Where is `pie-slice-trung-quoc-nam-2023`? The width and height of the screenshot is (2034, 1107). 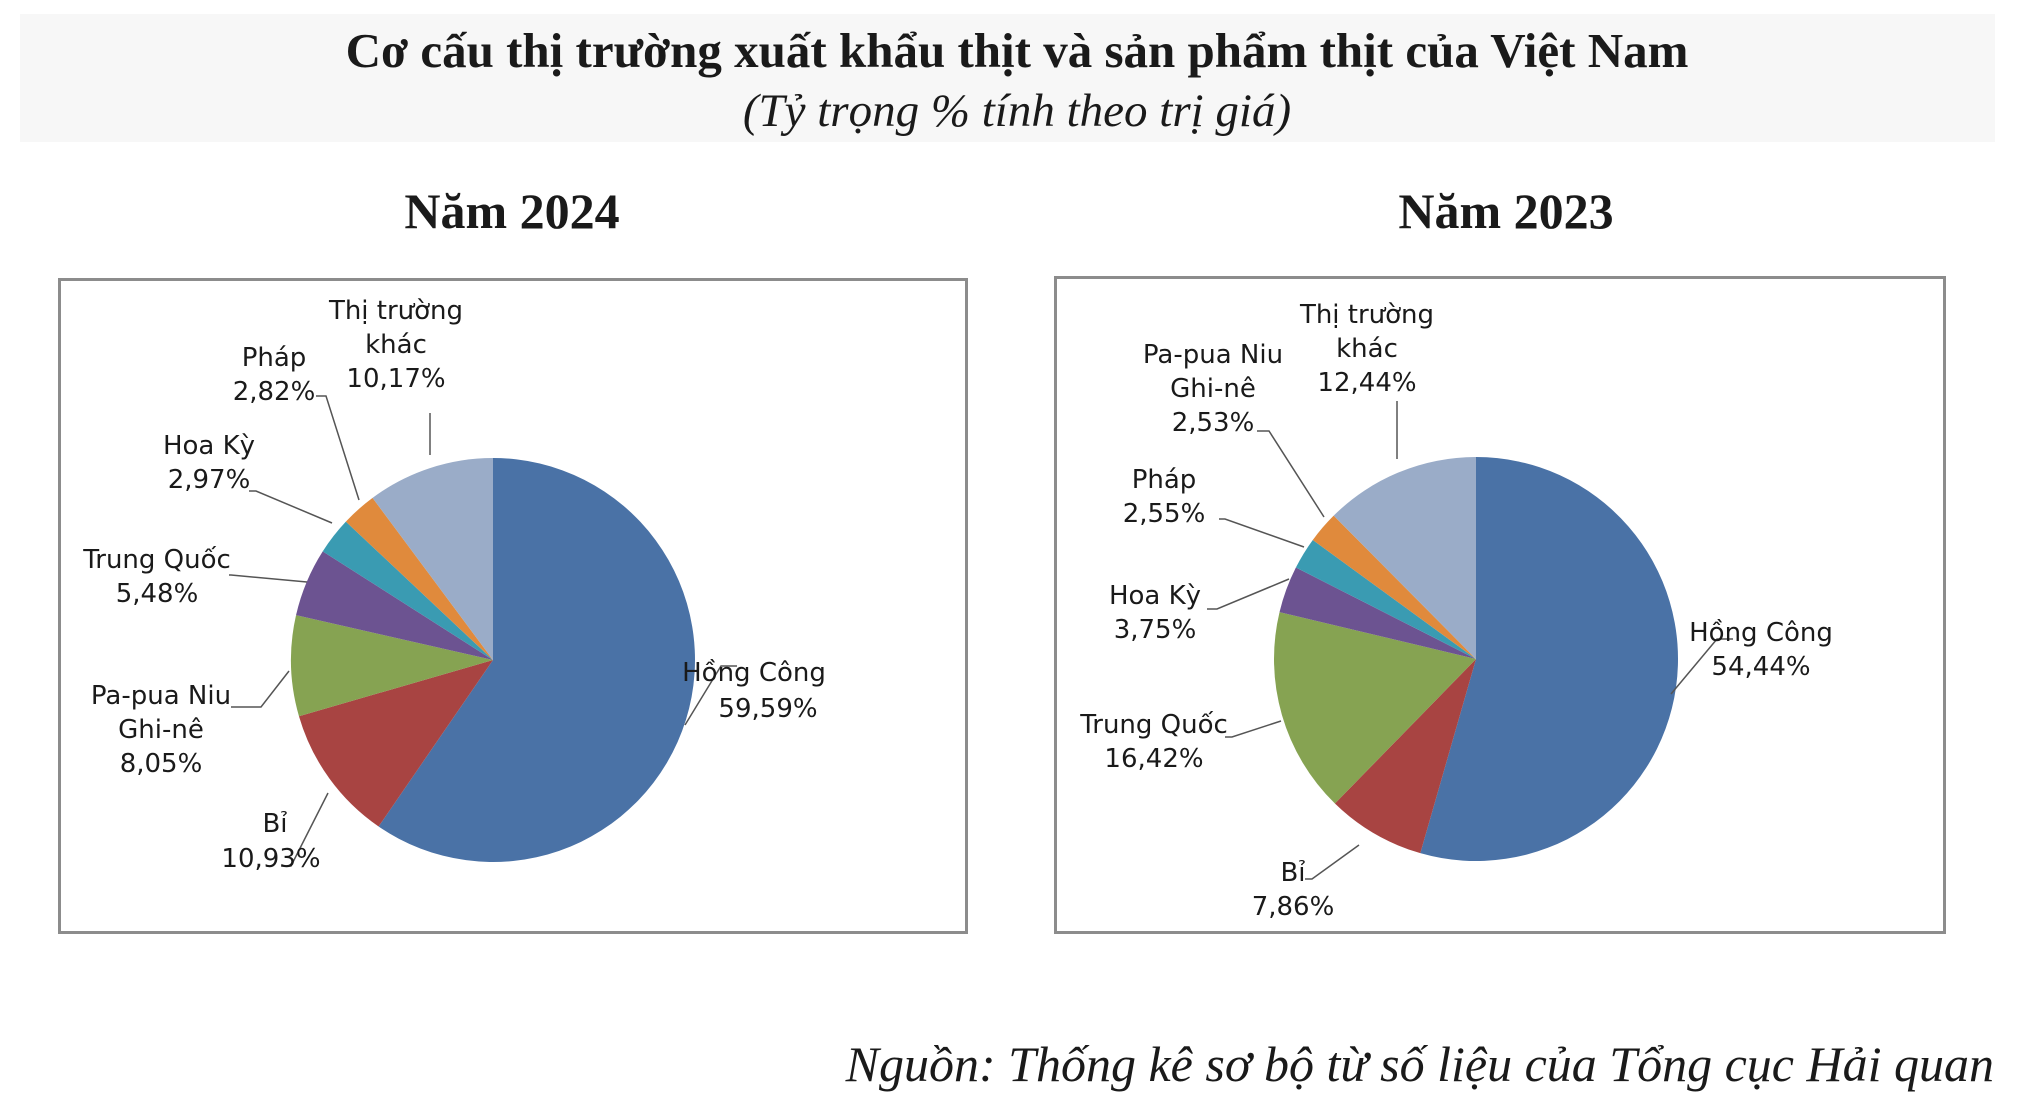 pie-slice-trung-quoc-nam-2023 is located at coordinates (1375, 708).